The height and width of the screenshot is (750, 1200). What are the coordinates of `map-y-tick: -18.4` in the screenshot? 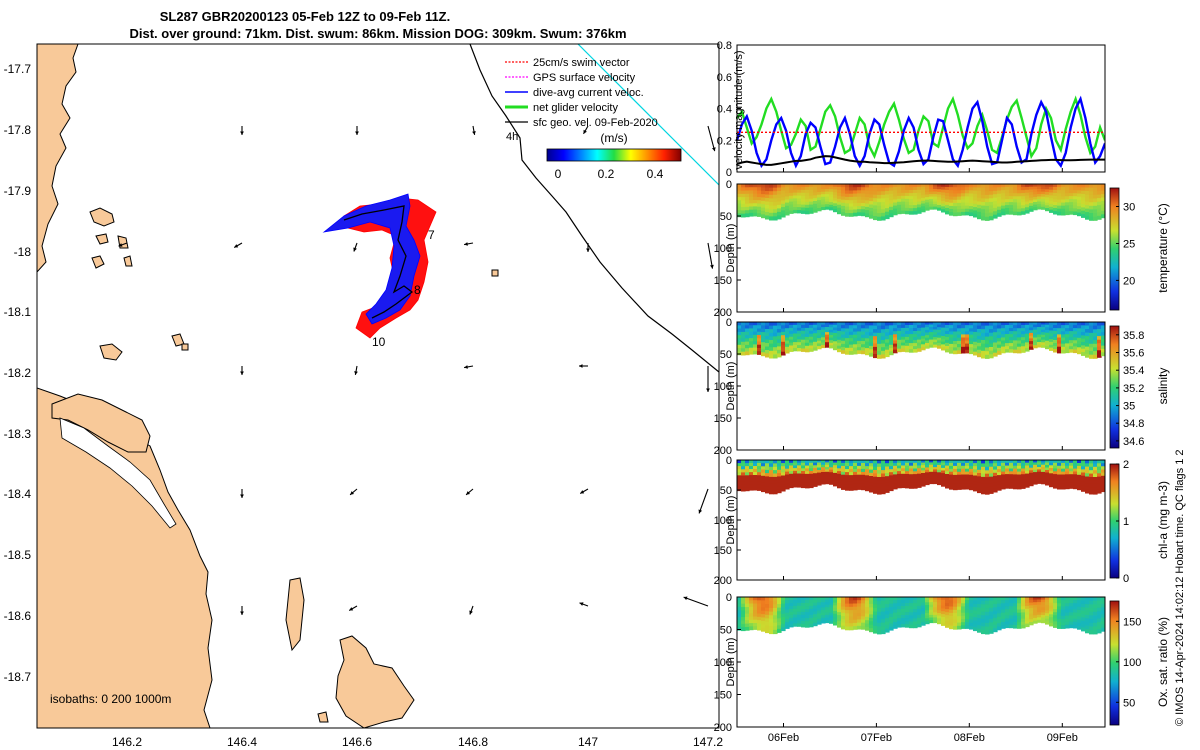 It's located at (18, 494).